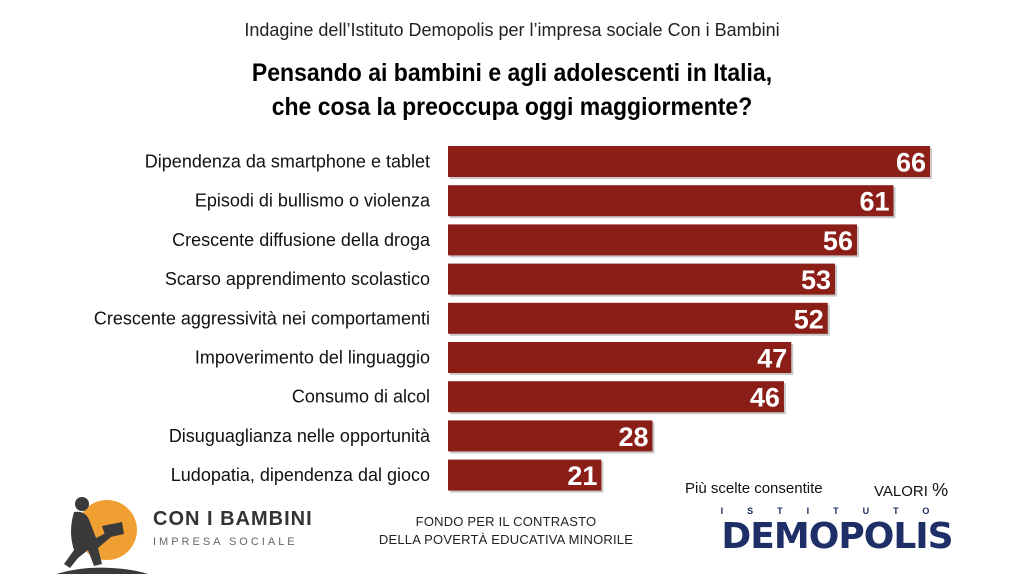  What do you see at coordinates (874, 202) in the screenshot?
I see `value-label: 61` at bounding box center [874, 202].